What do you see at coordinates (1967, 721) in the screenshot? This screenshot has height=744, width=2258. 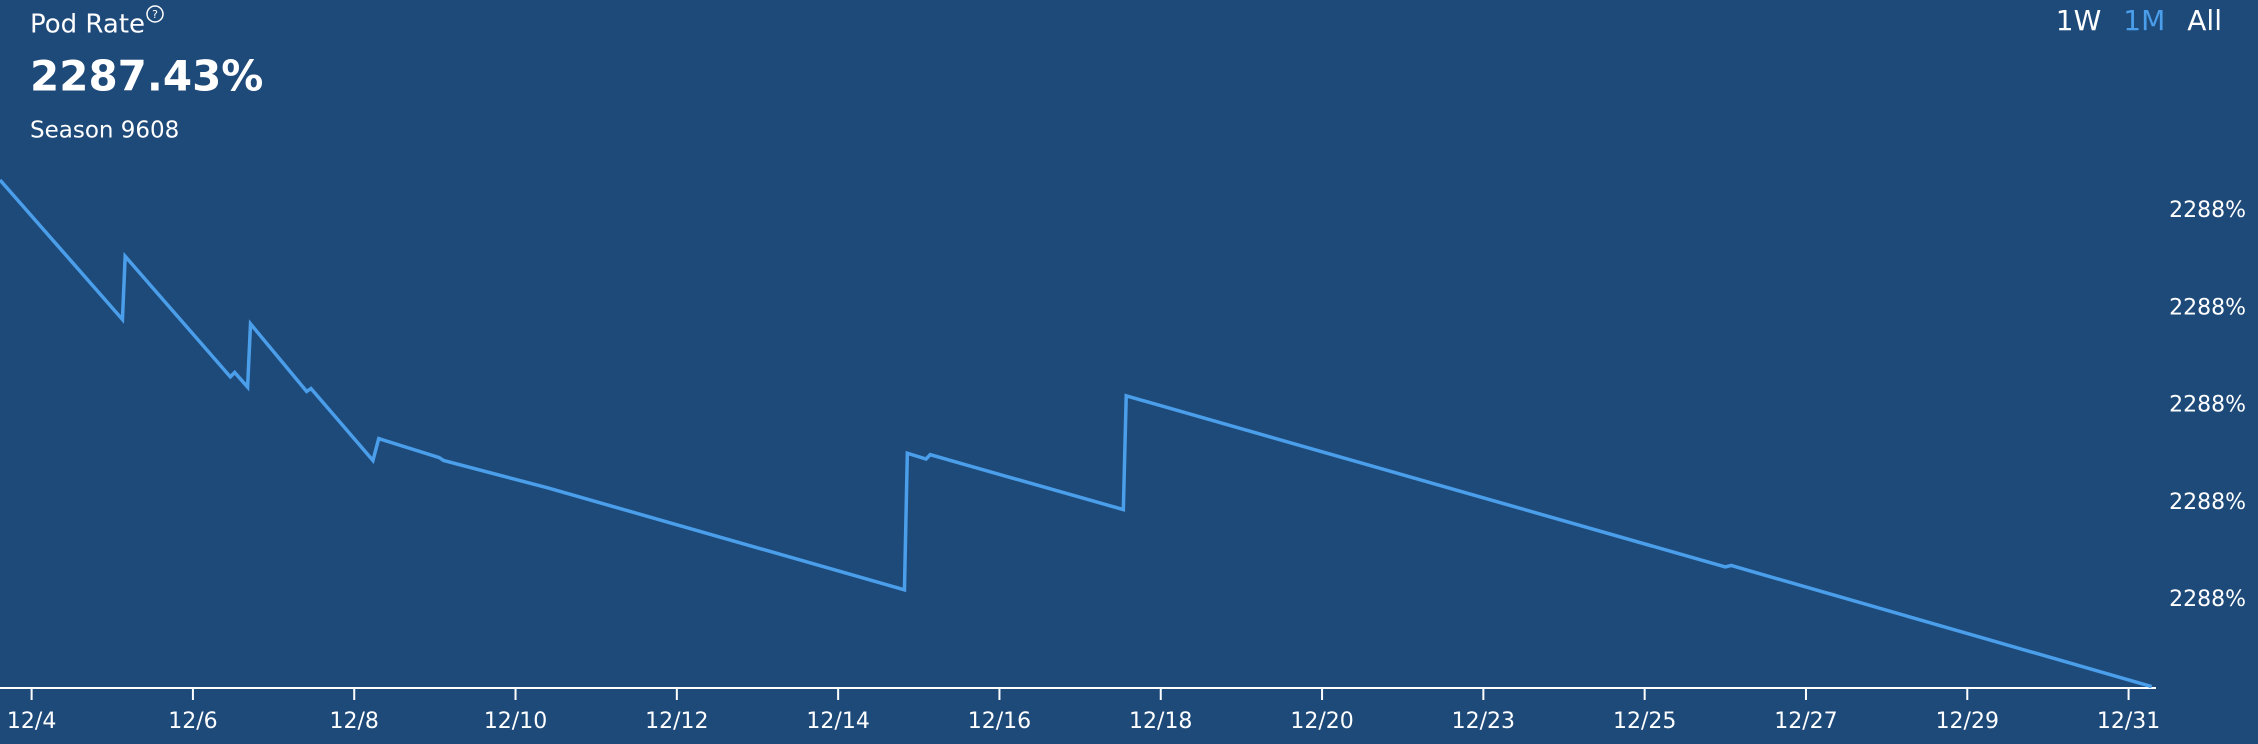 I see `x-tick-label: 12/29` at bounding box center [1967, 721].